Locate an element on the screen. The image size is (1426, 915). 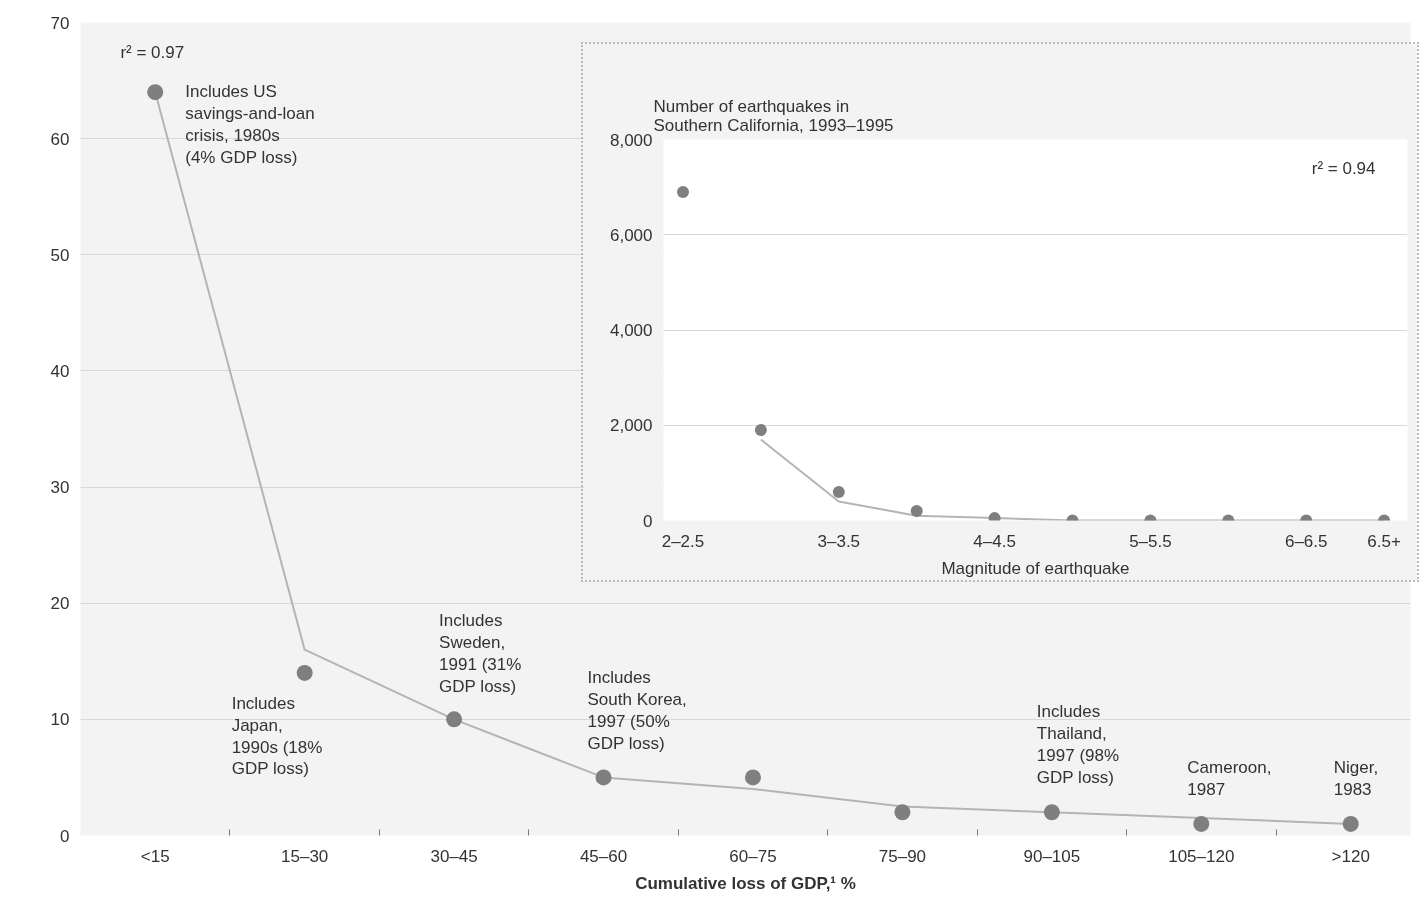
annotation: r² = 0.94 is located at coordinates (1343, 168).